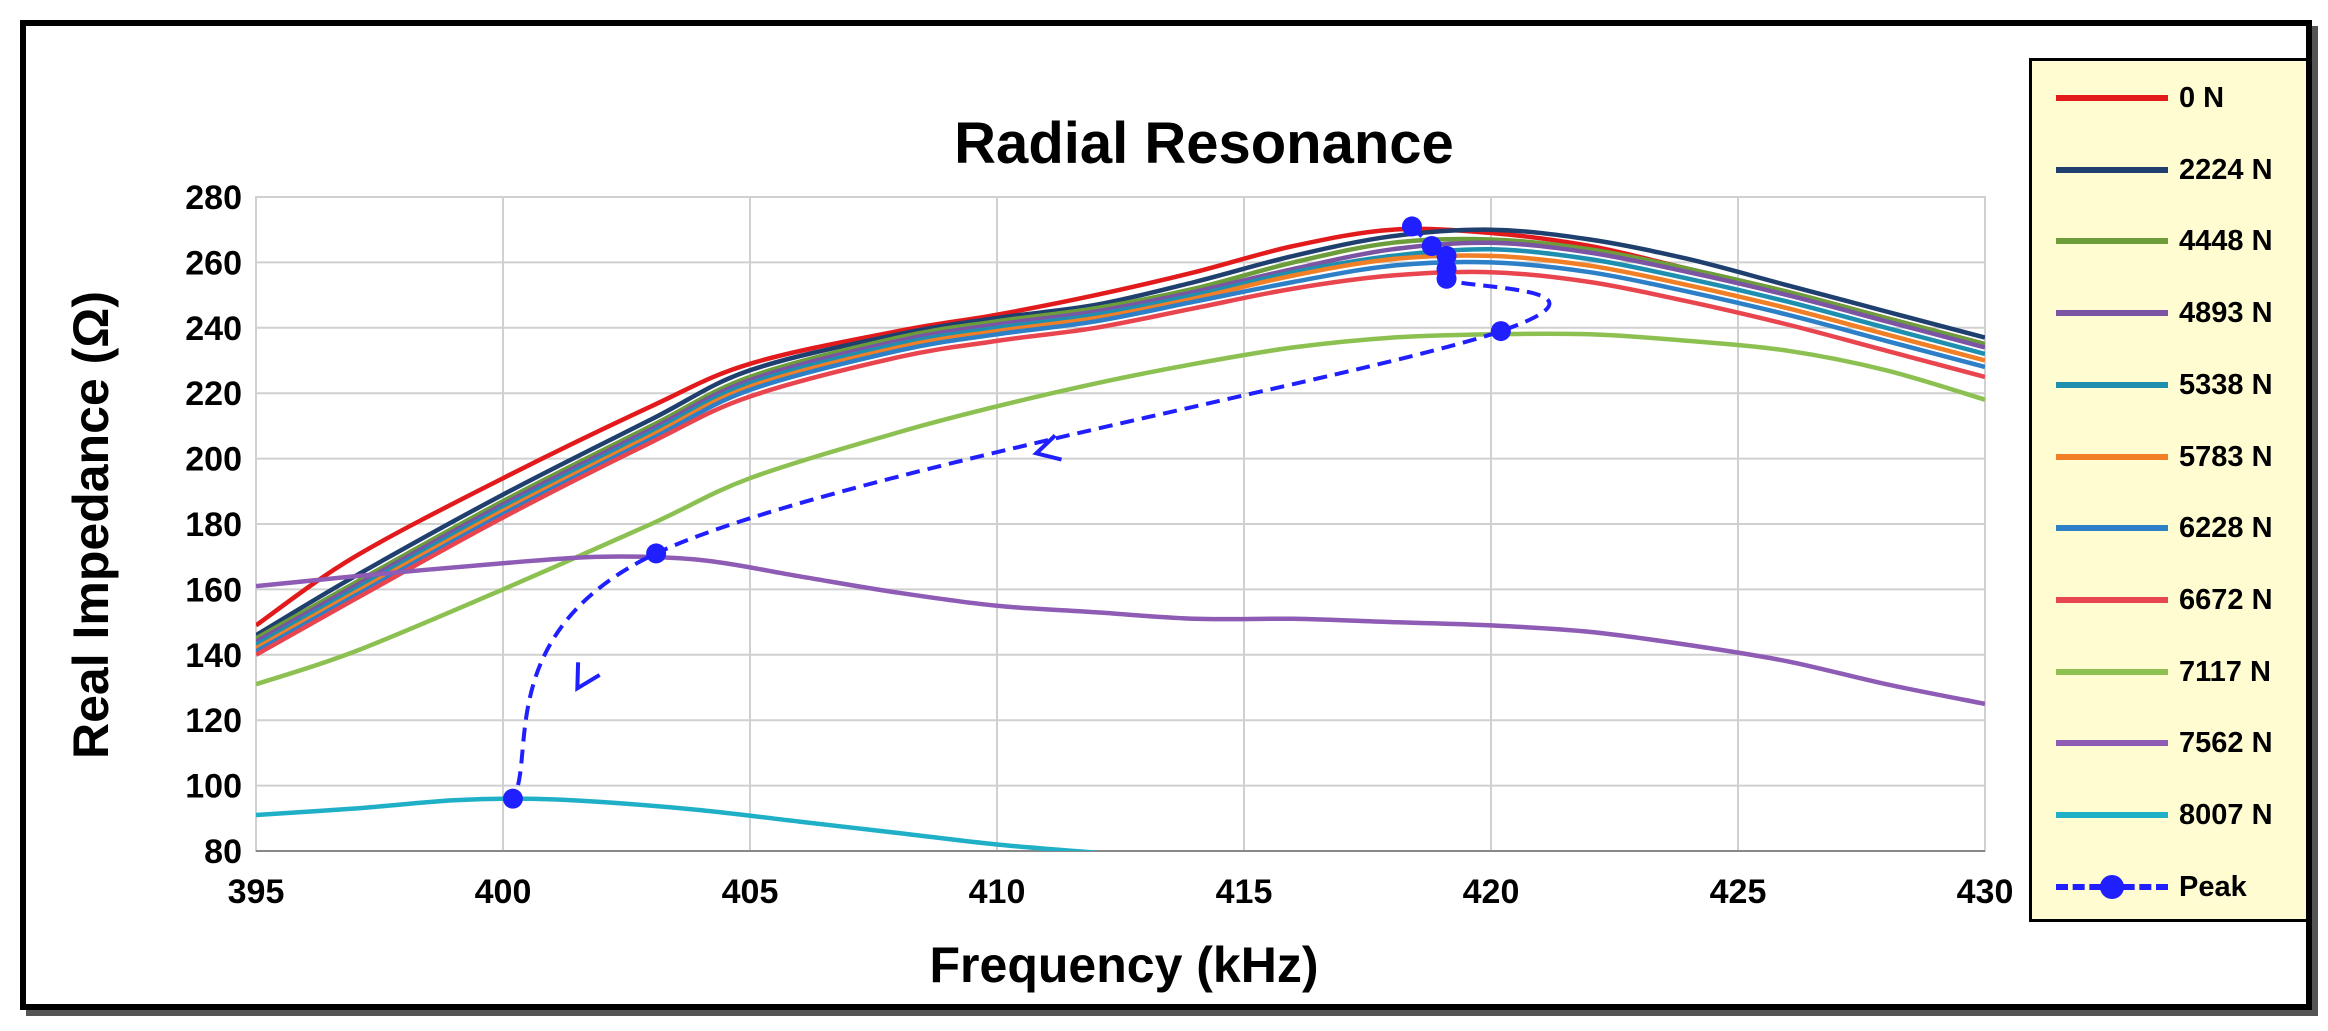 This screenshot has height=1031, width=2328. I want to click on legend-entry-6228-n: 6228 N, so click(2169, 528).